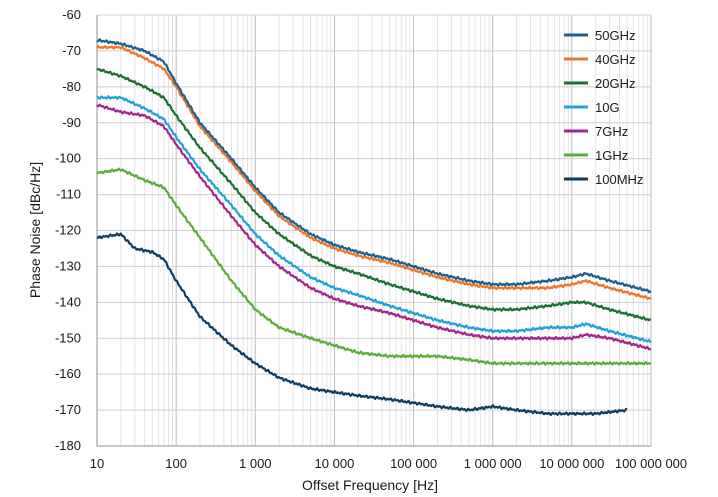  What do you see at coordinates (619, 179) in the screenshot?
I see `legend-label: 100MHz` at bounding box center [619, 179].